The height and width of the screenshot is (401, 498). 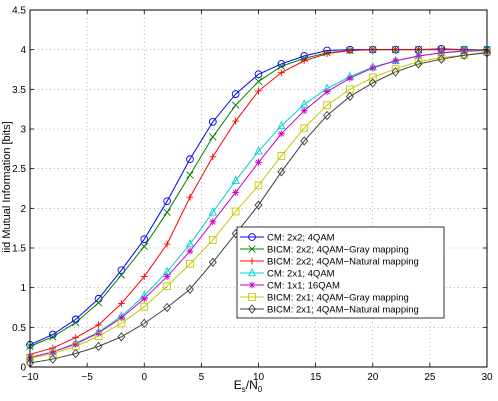 I want to click on legend-label-3: BICM: 2x2; 4QAM−Natural mapping, so click(x=343, y=262).